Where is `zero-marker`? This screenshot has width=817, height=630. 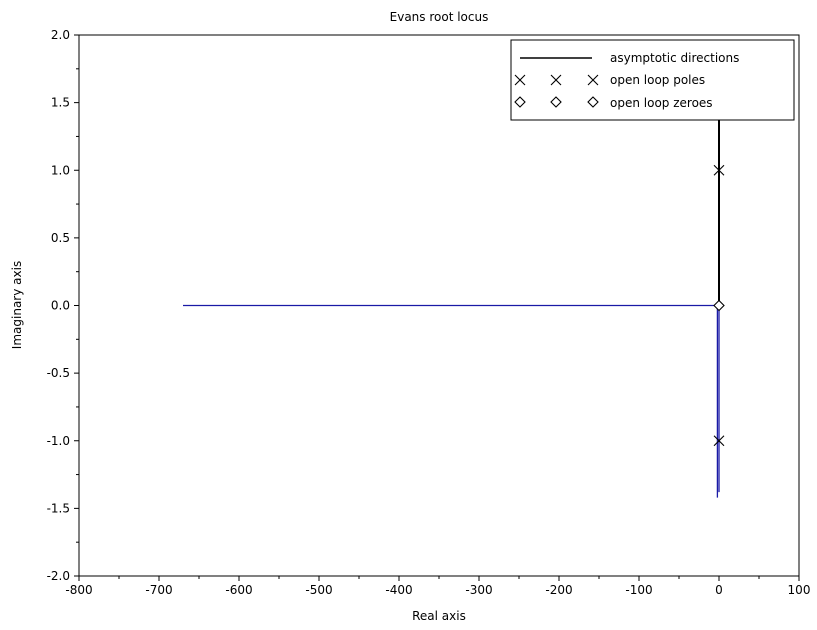 zero-marker is located at coordinates (719, 305).